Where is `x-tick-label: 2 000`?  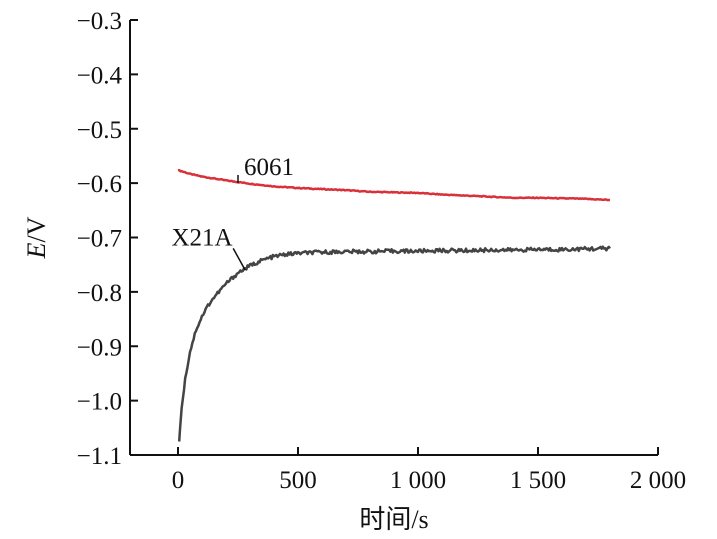
x-tick-label: 2 000 is located at coordinates (658, 480).